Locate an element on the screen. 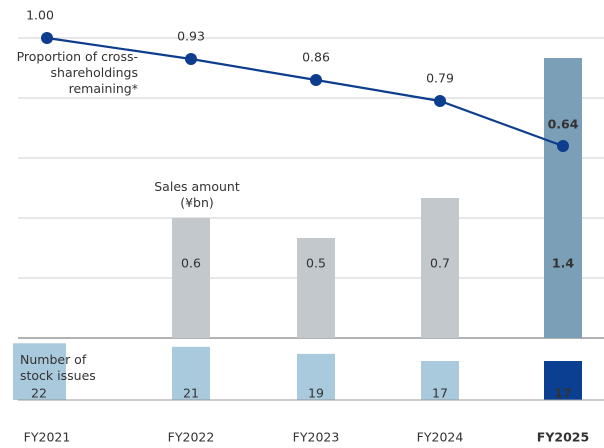  bar-annotation: Sales amount (¥bn) is located at coordinates (197, 194).